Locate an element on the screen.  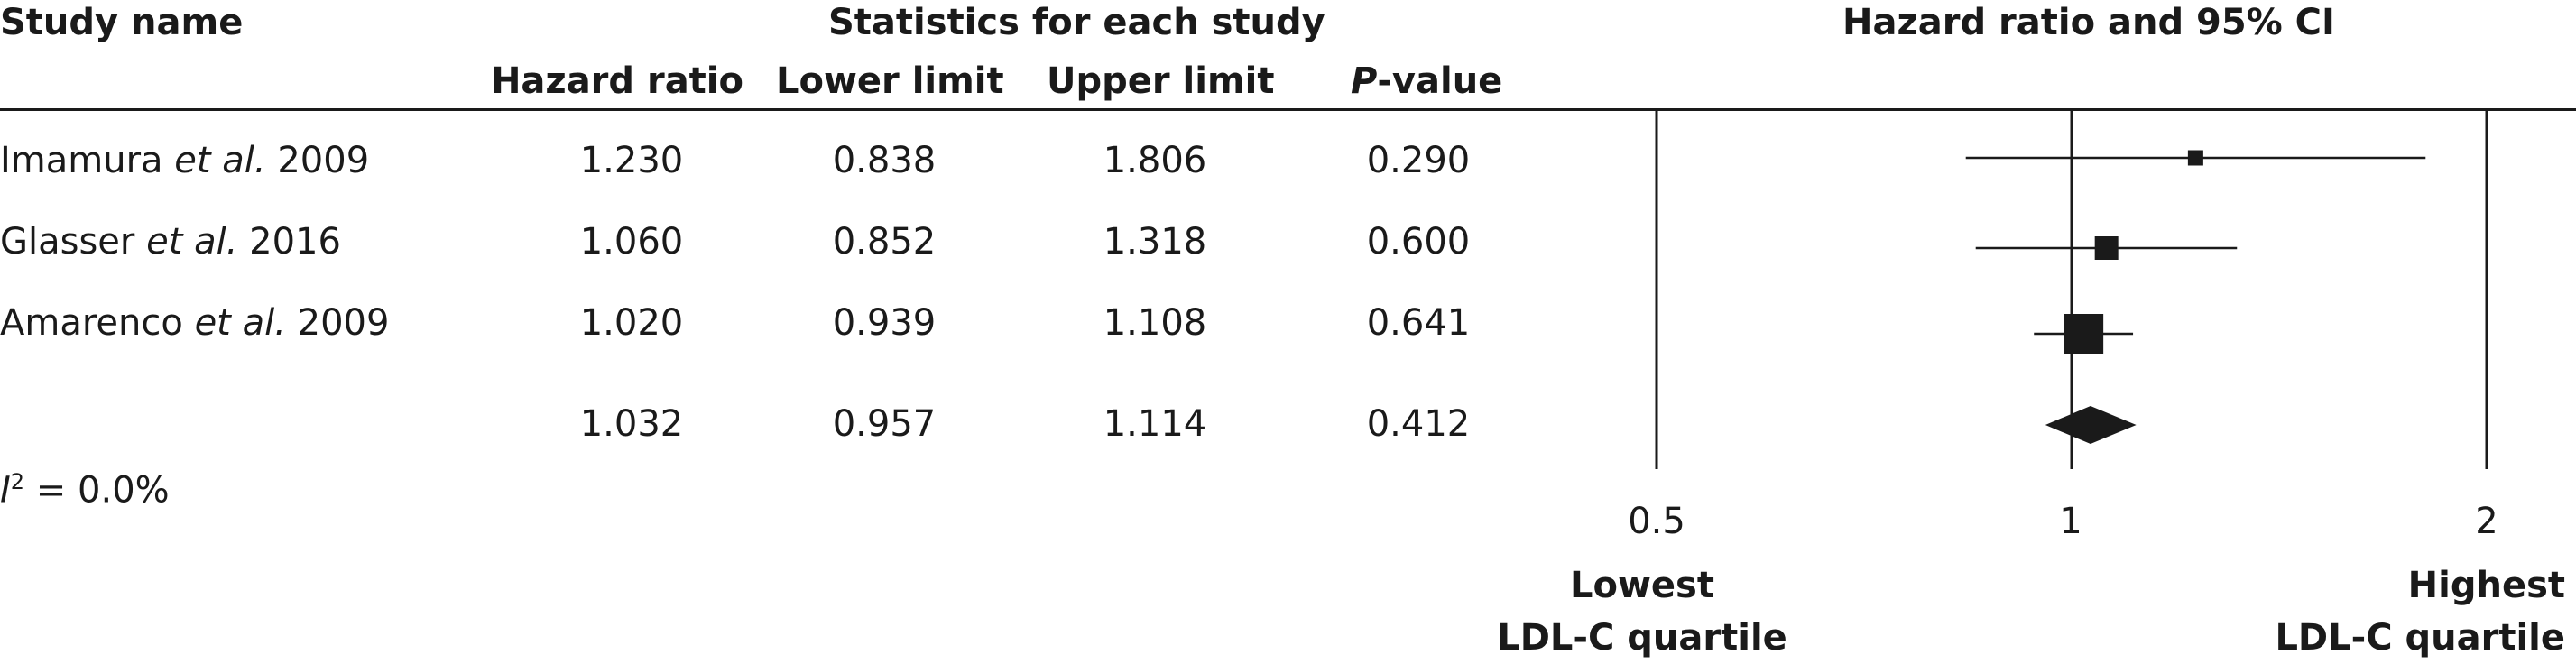
pooled-upper-limit-cell: 1.114 is located at coordinates (1155, 424).